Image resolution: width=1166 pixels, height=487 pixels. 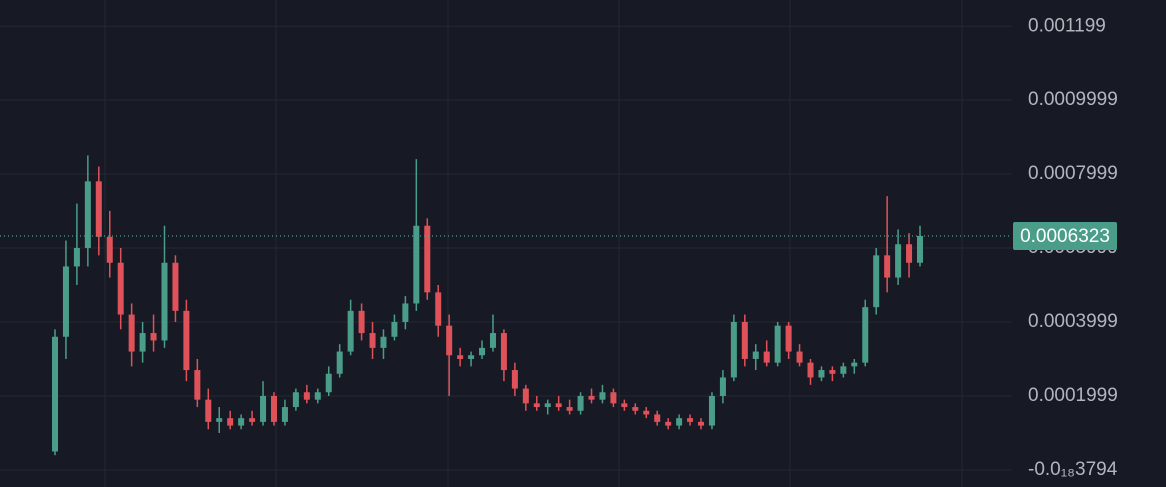 I want to click on y-tick-label: 0.0009999, so click(x=1073, y=99).